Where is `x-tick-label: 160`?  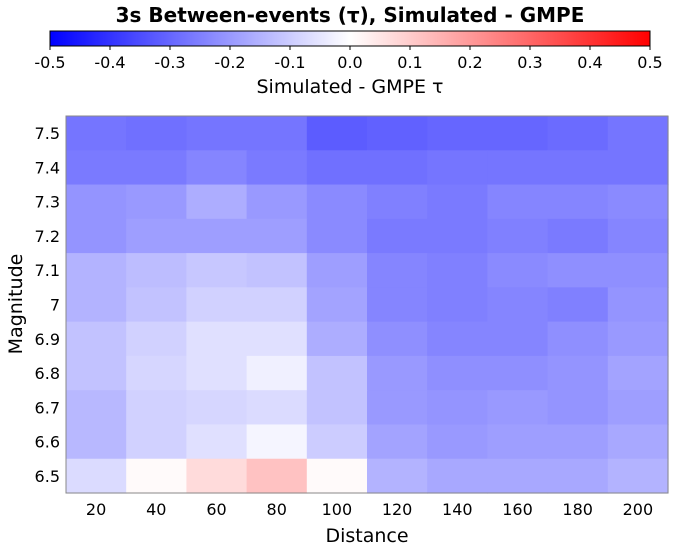 x-tick-label: 160 is located at coordinates (517, 509).